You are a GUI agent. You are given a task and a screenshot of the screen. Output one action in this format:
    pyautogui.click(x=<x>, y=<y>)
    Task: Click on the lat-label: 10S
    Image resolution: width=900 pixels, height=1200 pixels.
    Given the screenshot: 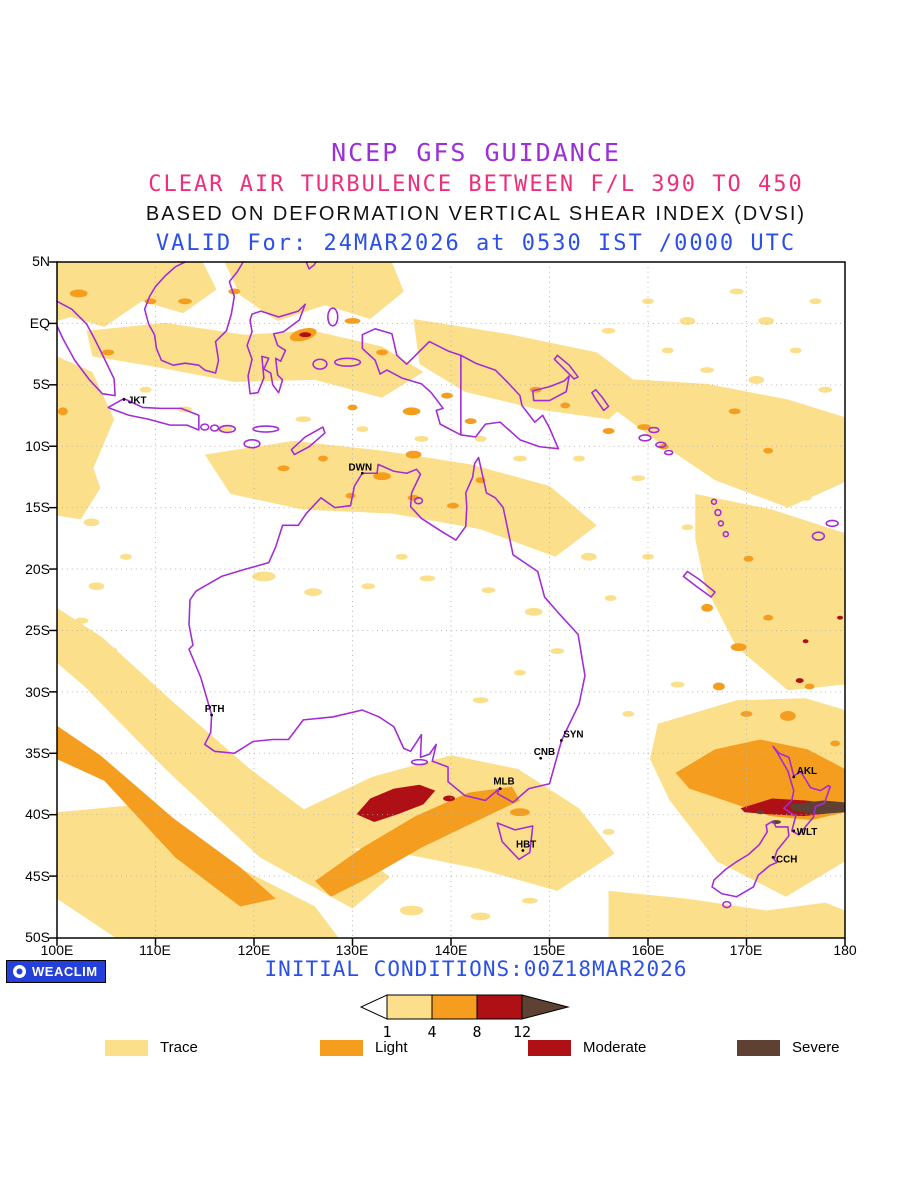 What is the action you would take?
    pyautogui.click(x=37, y=446)
    